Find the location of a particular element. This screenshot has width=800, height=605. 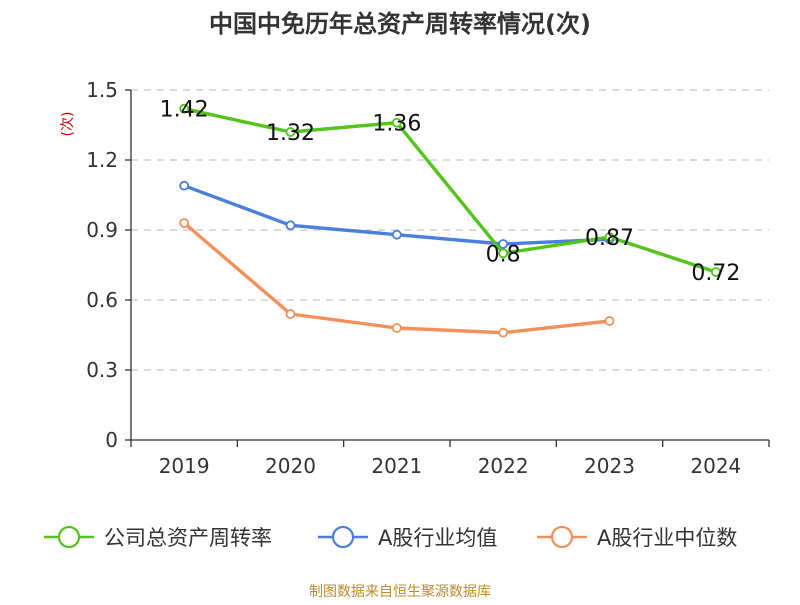

y-tick-label: 0 is located at coordinates (111, 440).